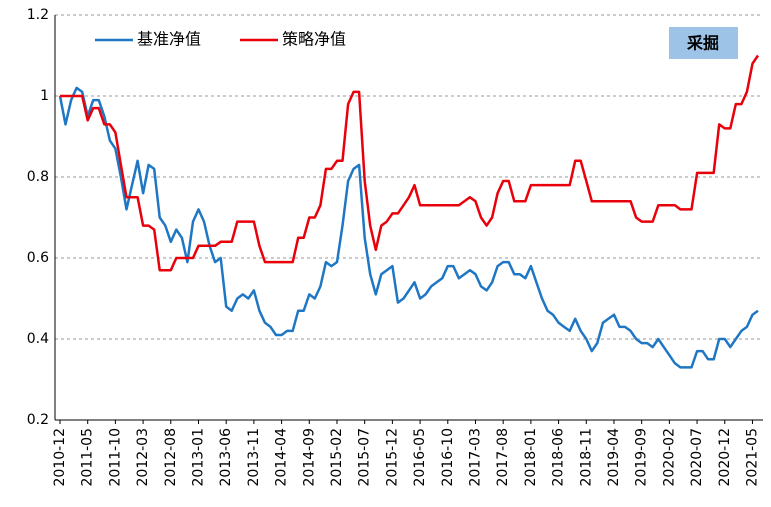 The height and width of the screenshot is (507, 771). I want to click on x-tick-label: 2018-06, so click(559, 457).